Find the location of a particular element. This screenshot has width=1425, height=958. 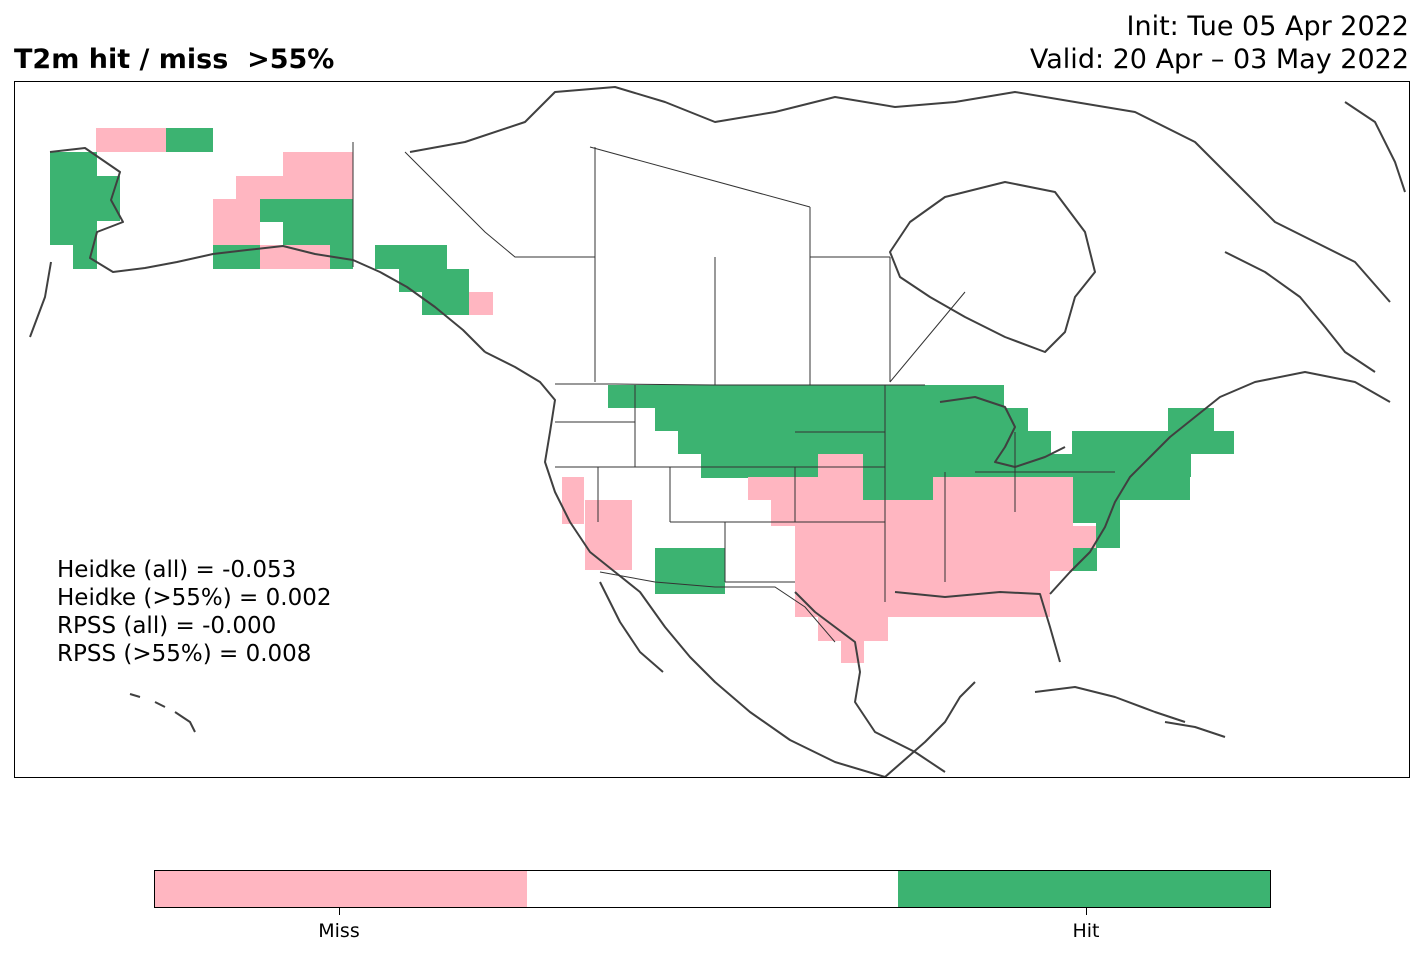

colorbar-tick-hit is located at coordinates (1086, 911).